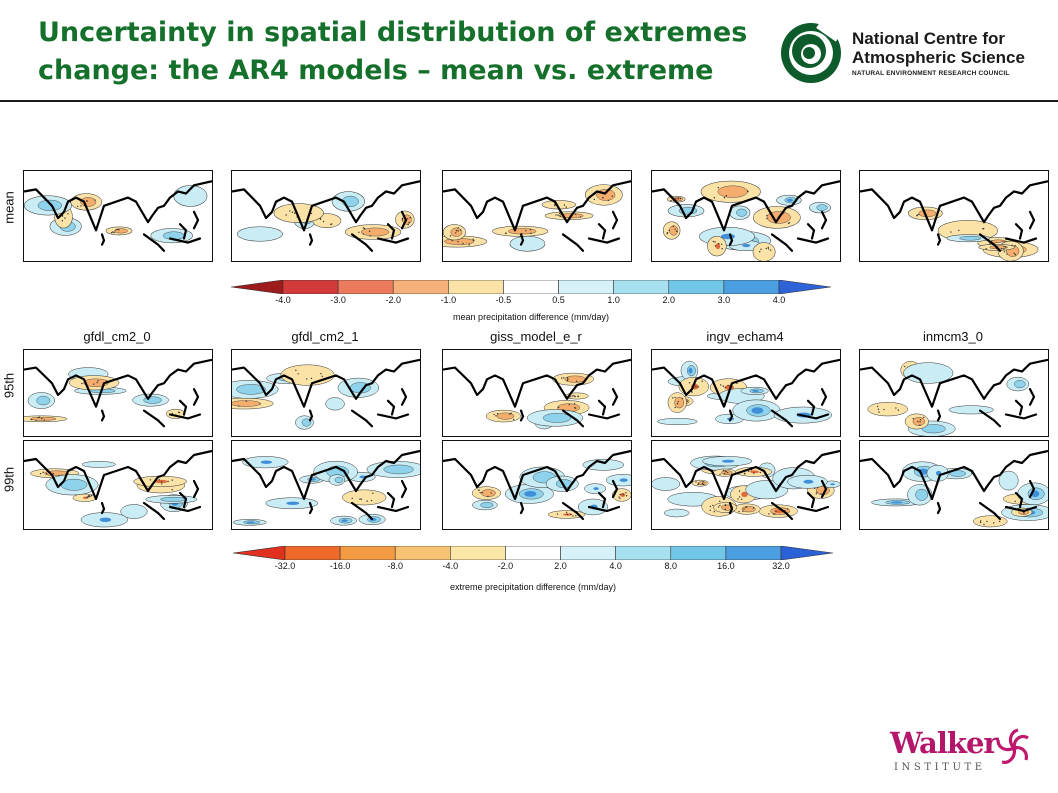  I want to click on row-label-p95: 95th, so click(9, 385).